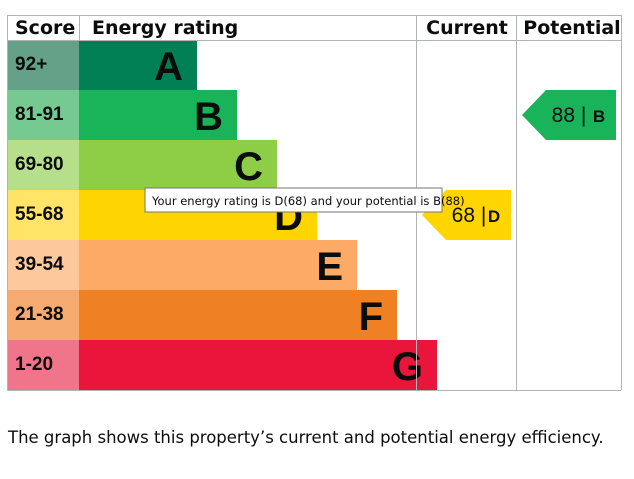 The width and height of the screenshot is (634, 479). What do you see at coordinates (467, 28) in the screenshot?
I see `current-column-header: Current` at bounding box center [467, 28].